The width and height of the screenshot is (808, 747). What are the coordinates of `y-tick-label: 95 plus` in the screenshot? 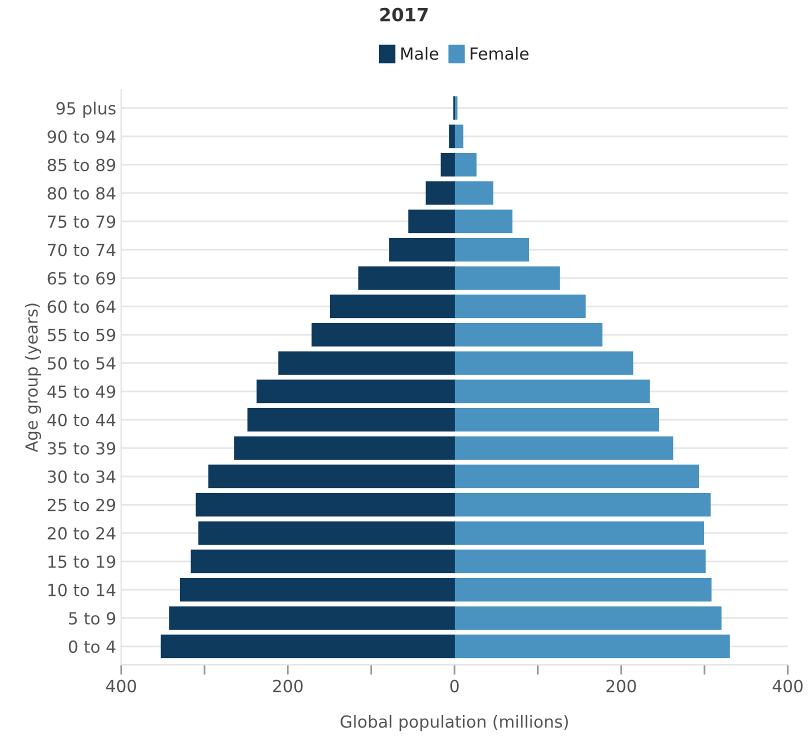 It's located at (86, 110).